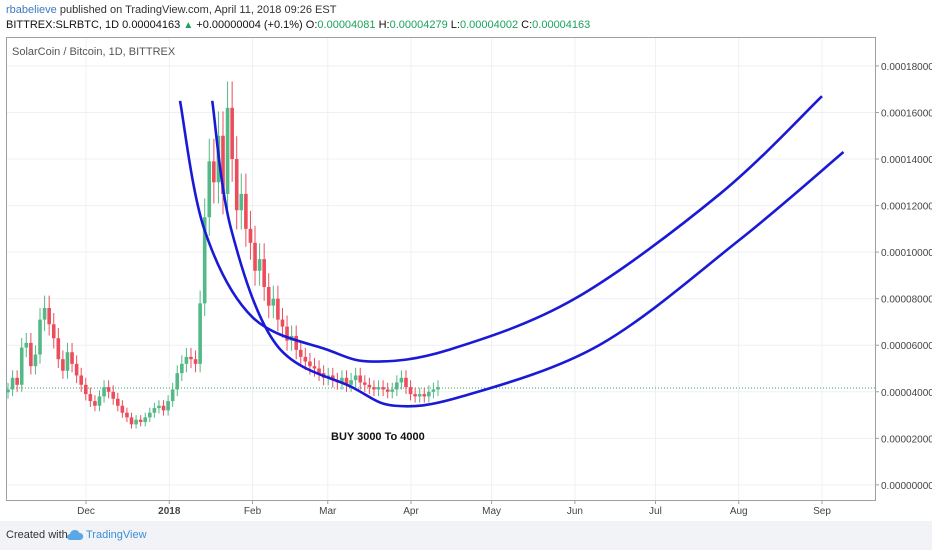 The width and height of the screenshot is (932, 550). Describe the element at coordinates (94, 52) in the screenshot. I see `chart-title: SolarCoin / Bitcoin, 1D, BITTREX` at that location.